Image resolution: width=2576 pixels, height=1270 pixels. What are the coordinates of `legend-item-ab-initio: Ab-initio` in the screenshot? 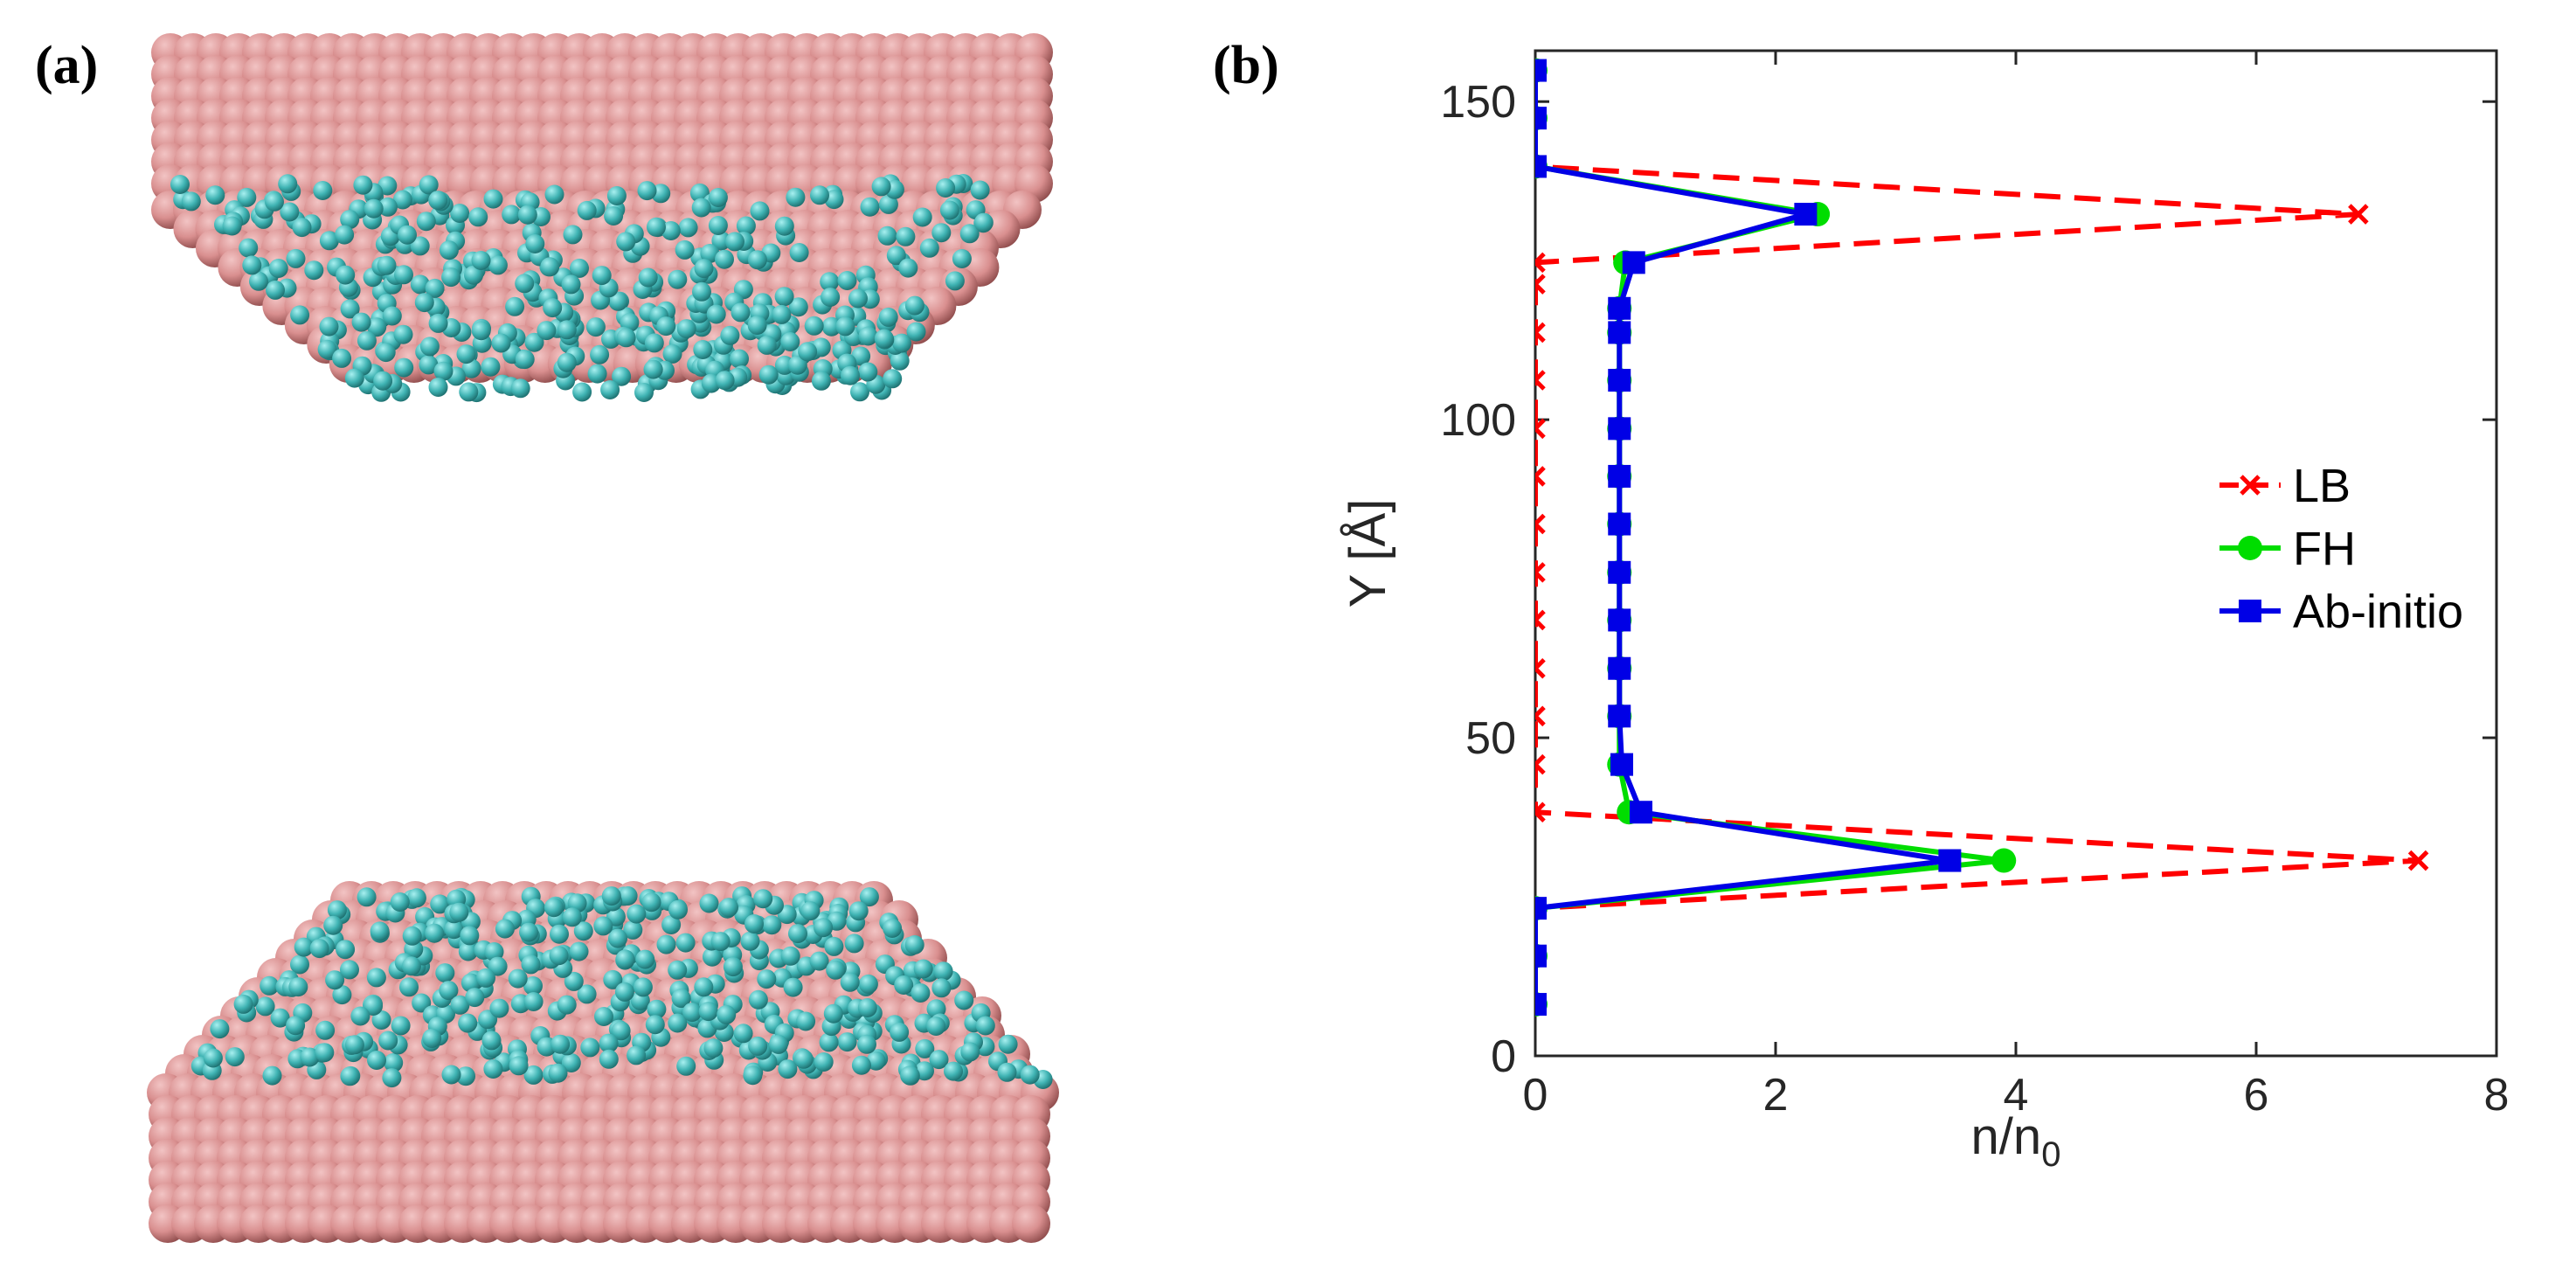 It's located at (2341, 612).